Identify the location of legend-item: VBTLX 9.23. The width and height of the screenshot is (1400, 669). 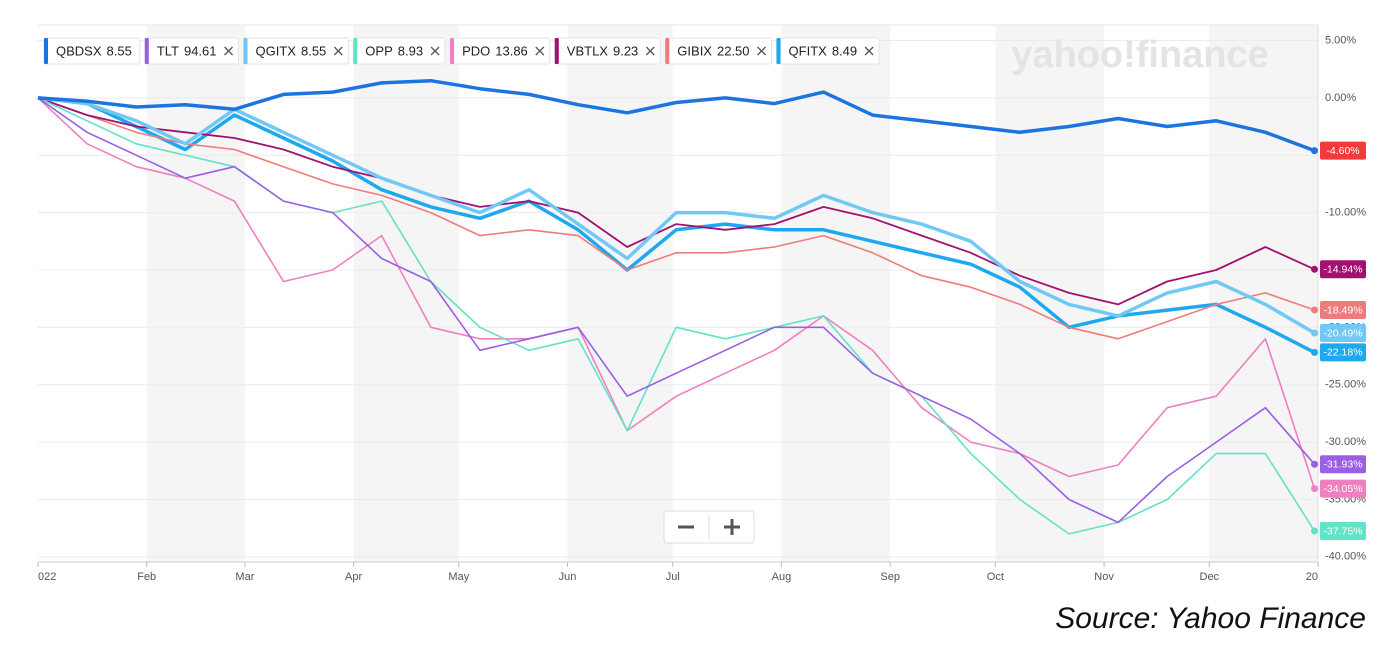
(607, 51).